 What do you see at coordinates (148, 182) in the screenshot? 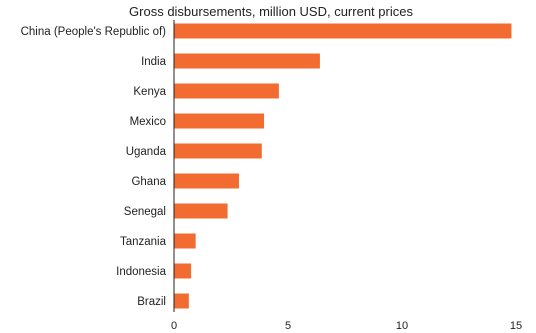
I see `category-label-ghana: Ghana` at bounding box center [148, 182].